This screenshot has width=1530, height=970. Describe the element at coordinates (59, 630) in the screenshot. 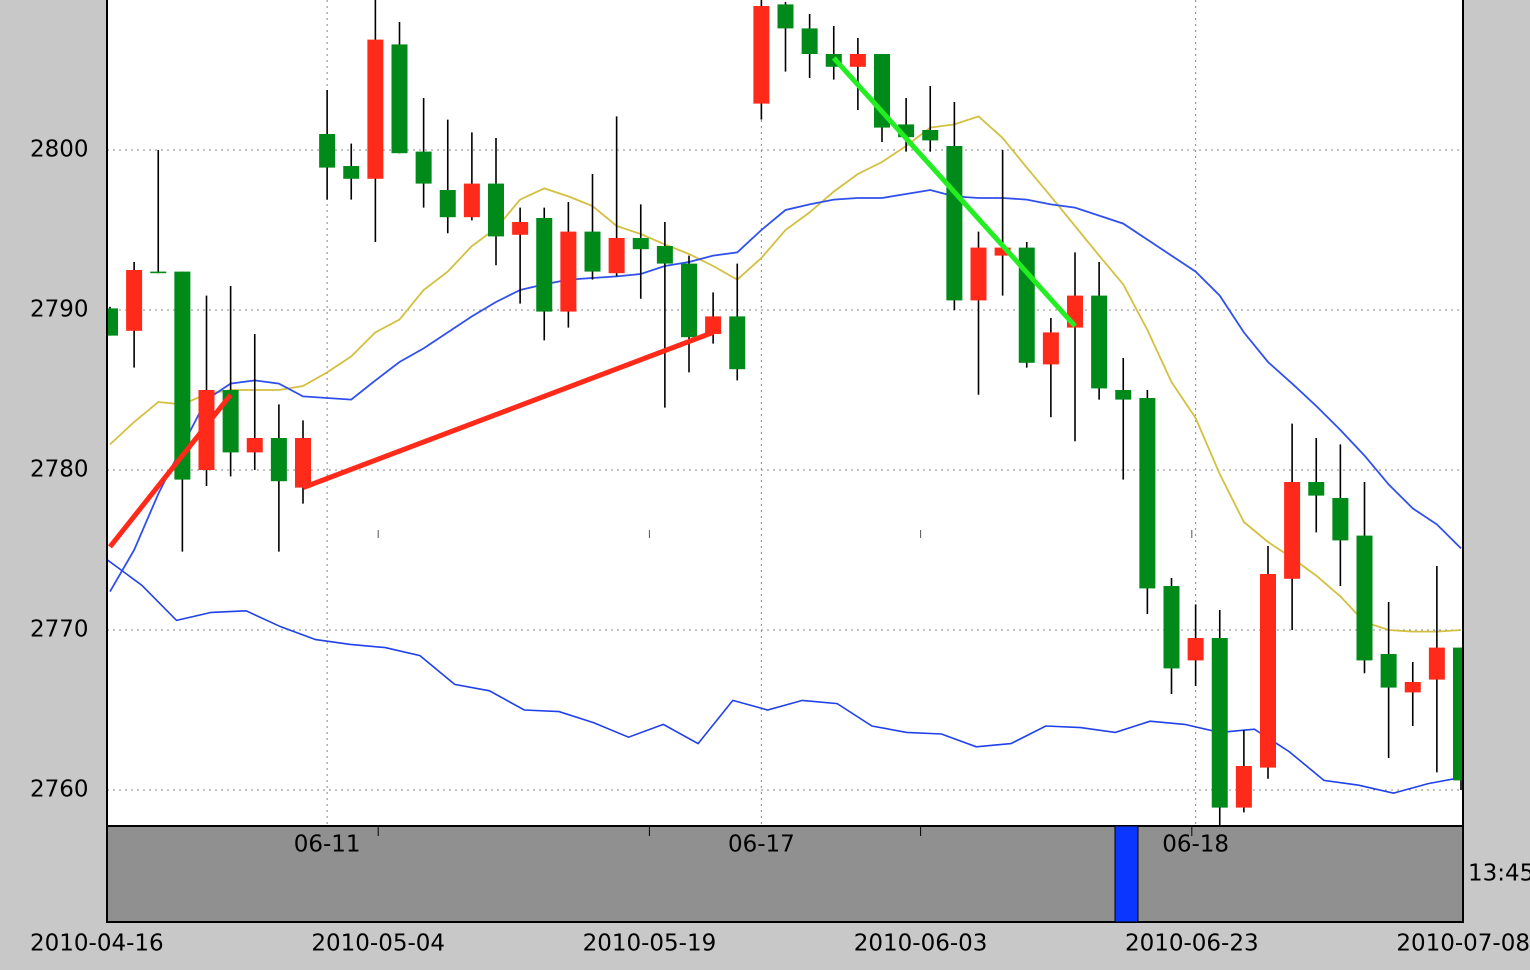

I see `y-tick-label: 2770` at that location.